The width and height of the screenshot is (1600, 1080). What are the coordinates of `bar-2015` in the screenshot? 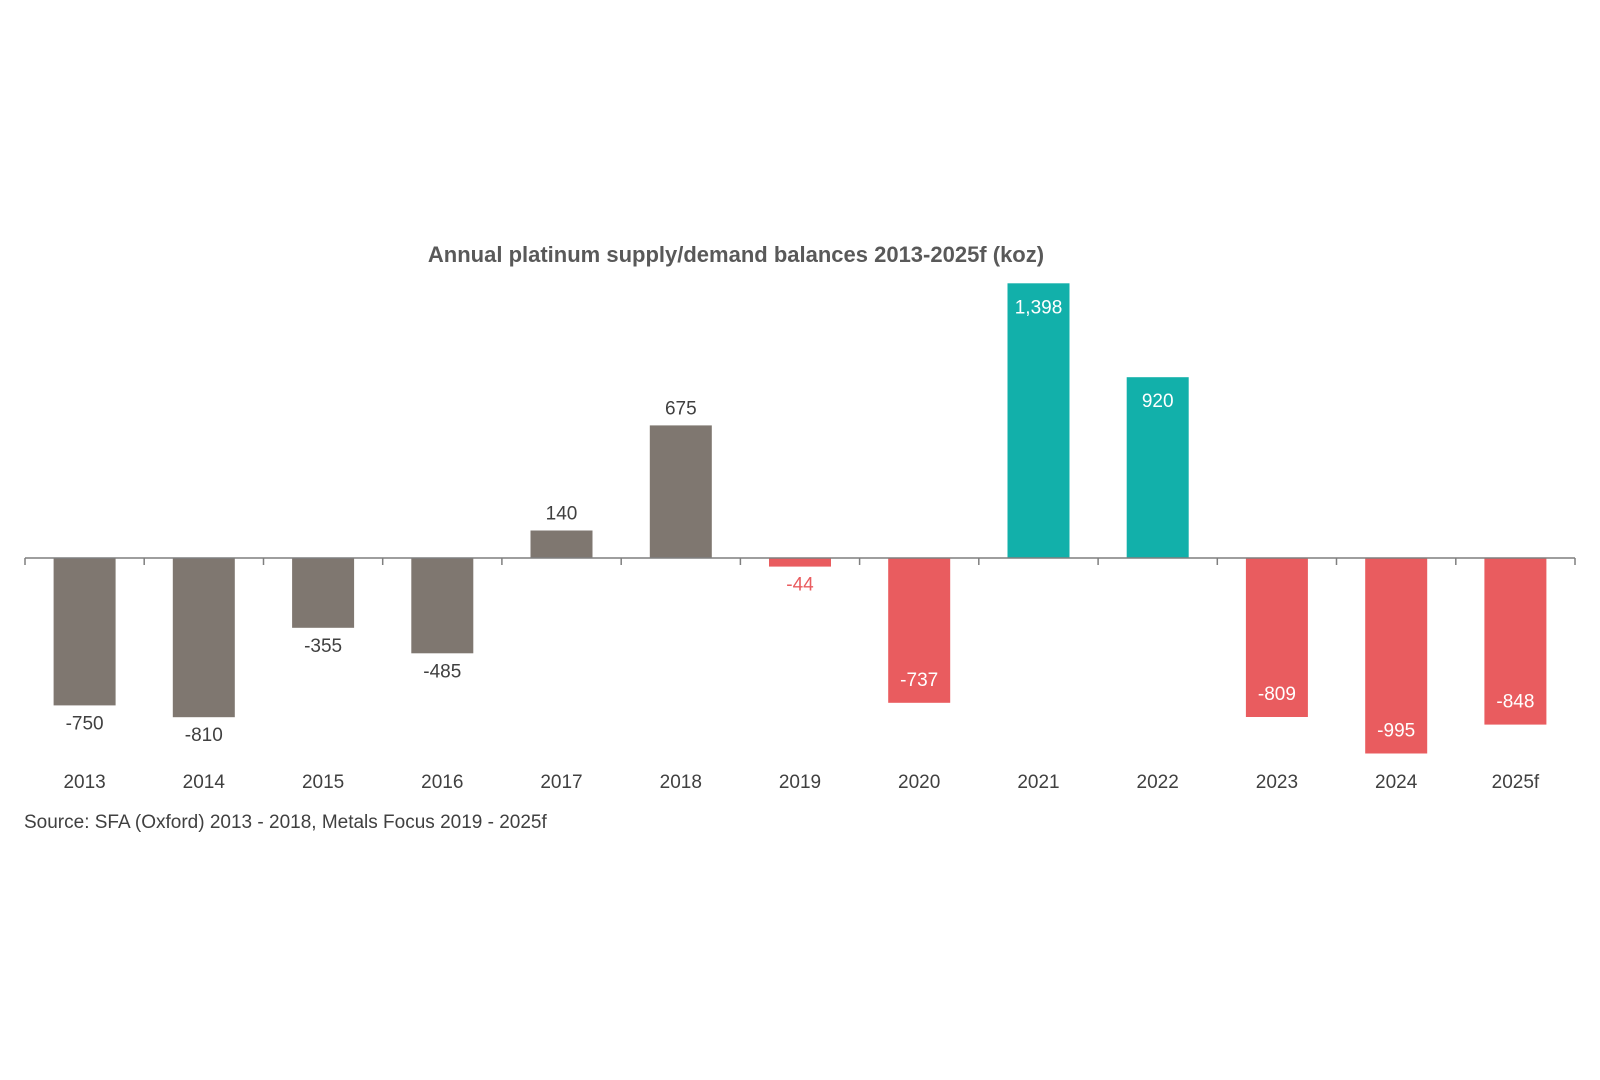 It's located at (323, 593).